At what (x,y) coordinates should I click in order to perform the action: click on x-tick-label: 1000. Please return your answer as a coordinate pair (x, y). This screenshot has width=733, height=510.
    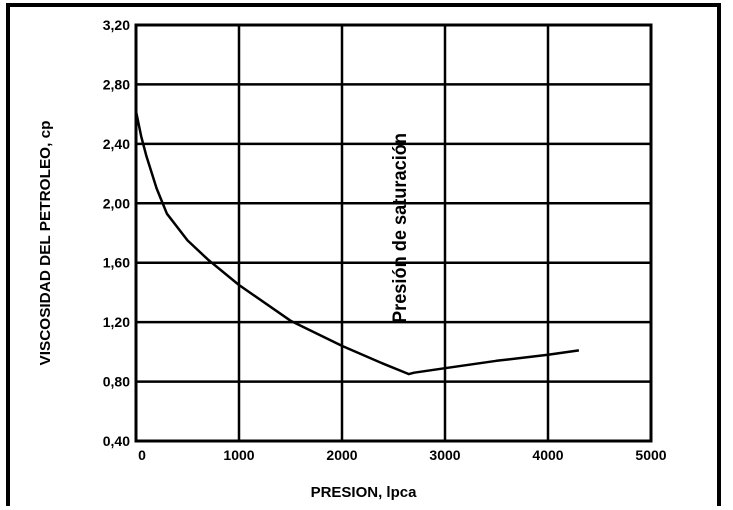
    Looking at the image, I should click on (238, 455).